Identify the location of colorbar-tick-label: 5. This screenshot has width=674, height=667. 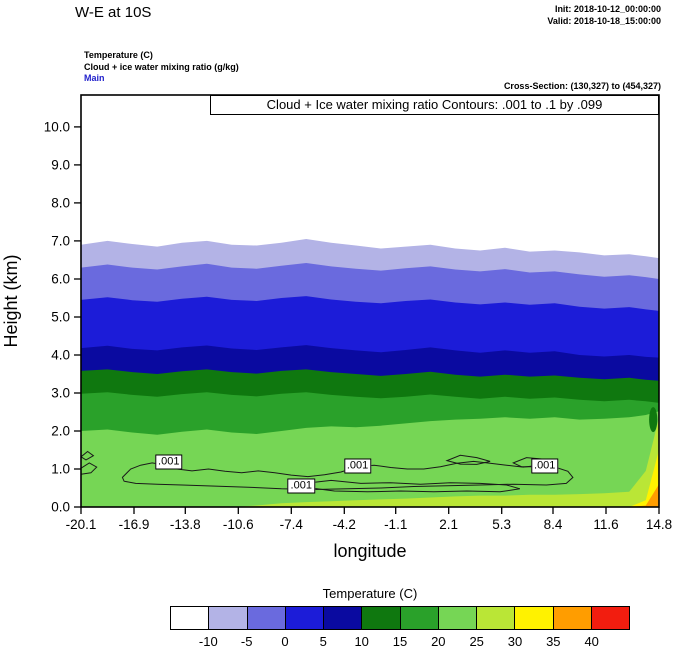
(323, 641).